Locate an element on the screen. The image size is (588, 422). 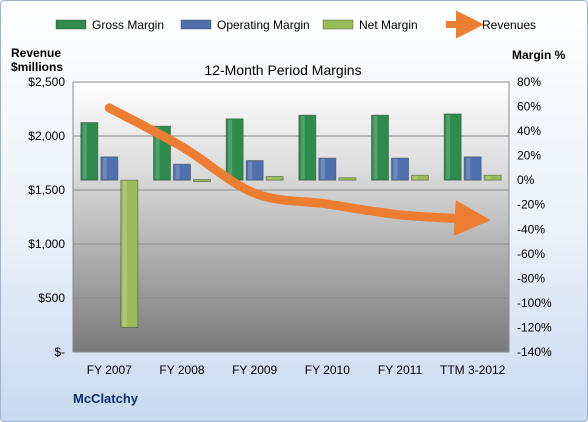
left-tick-label: $500 is located at coordinates (51, 298).